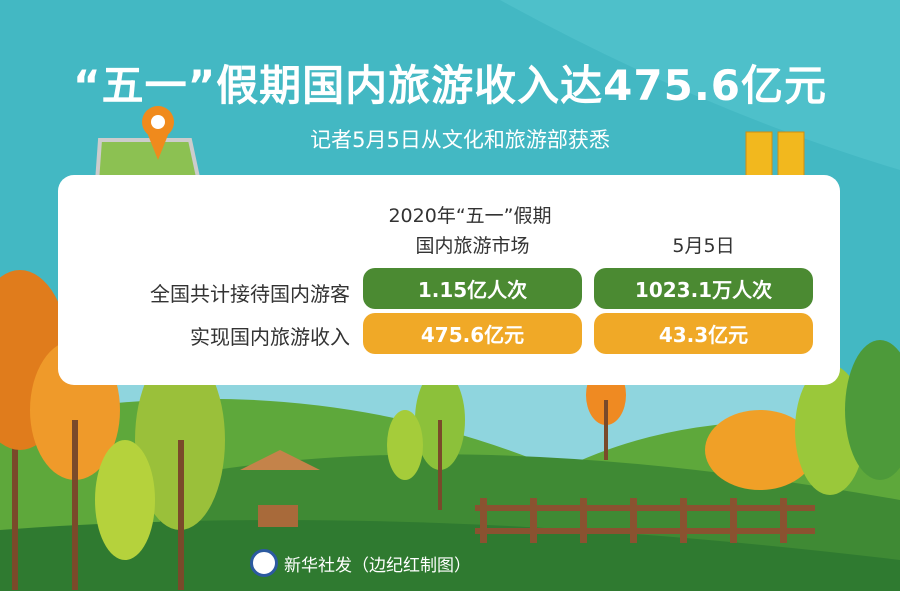 The height and width of the screenshot is (591, 900). I want to click on credit: 新华社发（边纪红制图）, so click(360, 563).